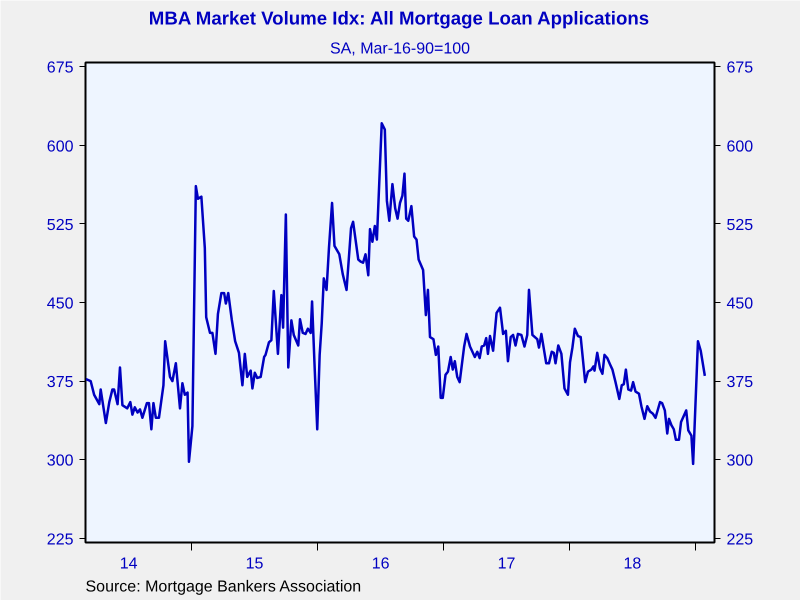 The width and height of the screenshot is (800, 600). I want to click on y2-tick-label: 600, so click(740, 147).